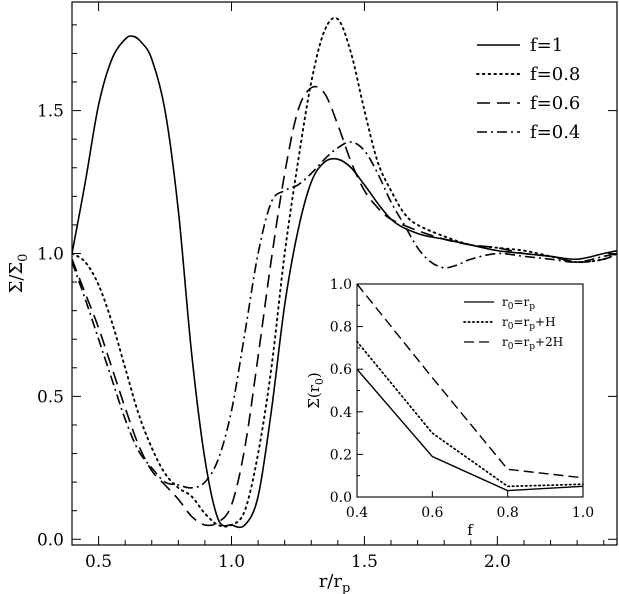 Image resolution: width=619 pixels, height=594 pixels. What do you see at coordinates (364, 562) in the screenshot?
I see `main-x-tick-label: 1.5` at bounding box center [364, 562].